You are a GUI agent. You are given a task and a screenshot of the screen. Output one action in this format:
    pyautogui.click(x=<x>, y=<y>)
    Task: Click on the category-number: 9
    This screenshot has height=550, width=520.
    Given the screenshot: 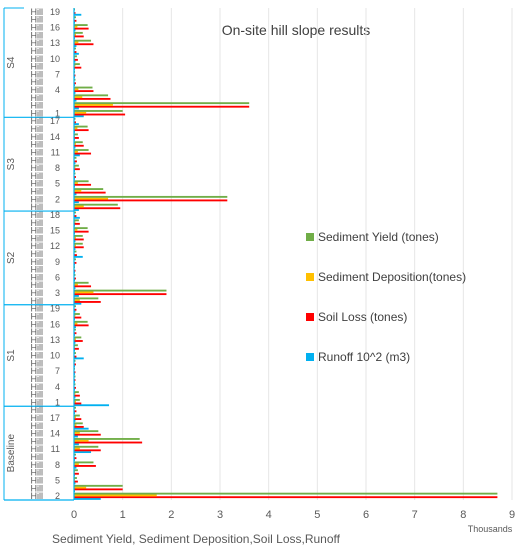 What is the action you would take?
    pyautogui.click(x=57, y=262)
    